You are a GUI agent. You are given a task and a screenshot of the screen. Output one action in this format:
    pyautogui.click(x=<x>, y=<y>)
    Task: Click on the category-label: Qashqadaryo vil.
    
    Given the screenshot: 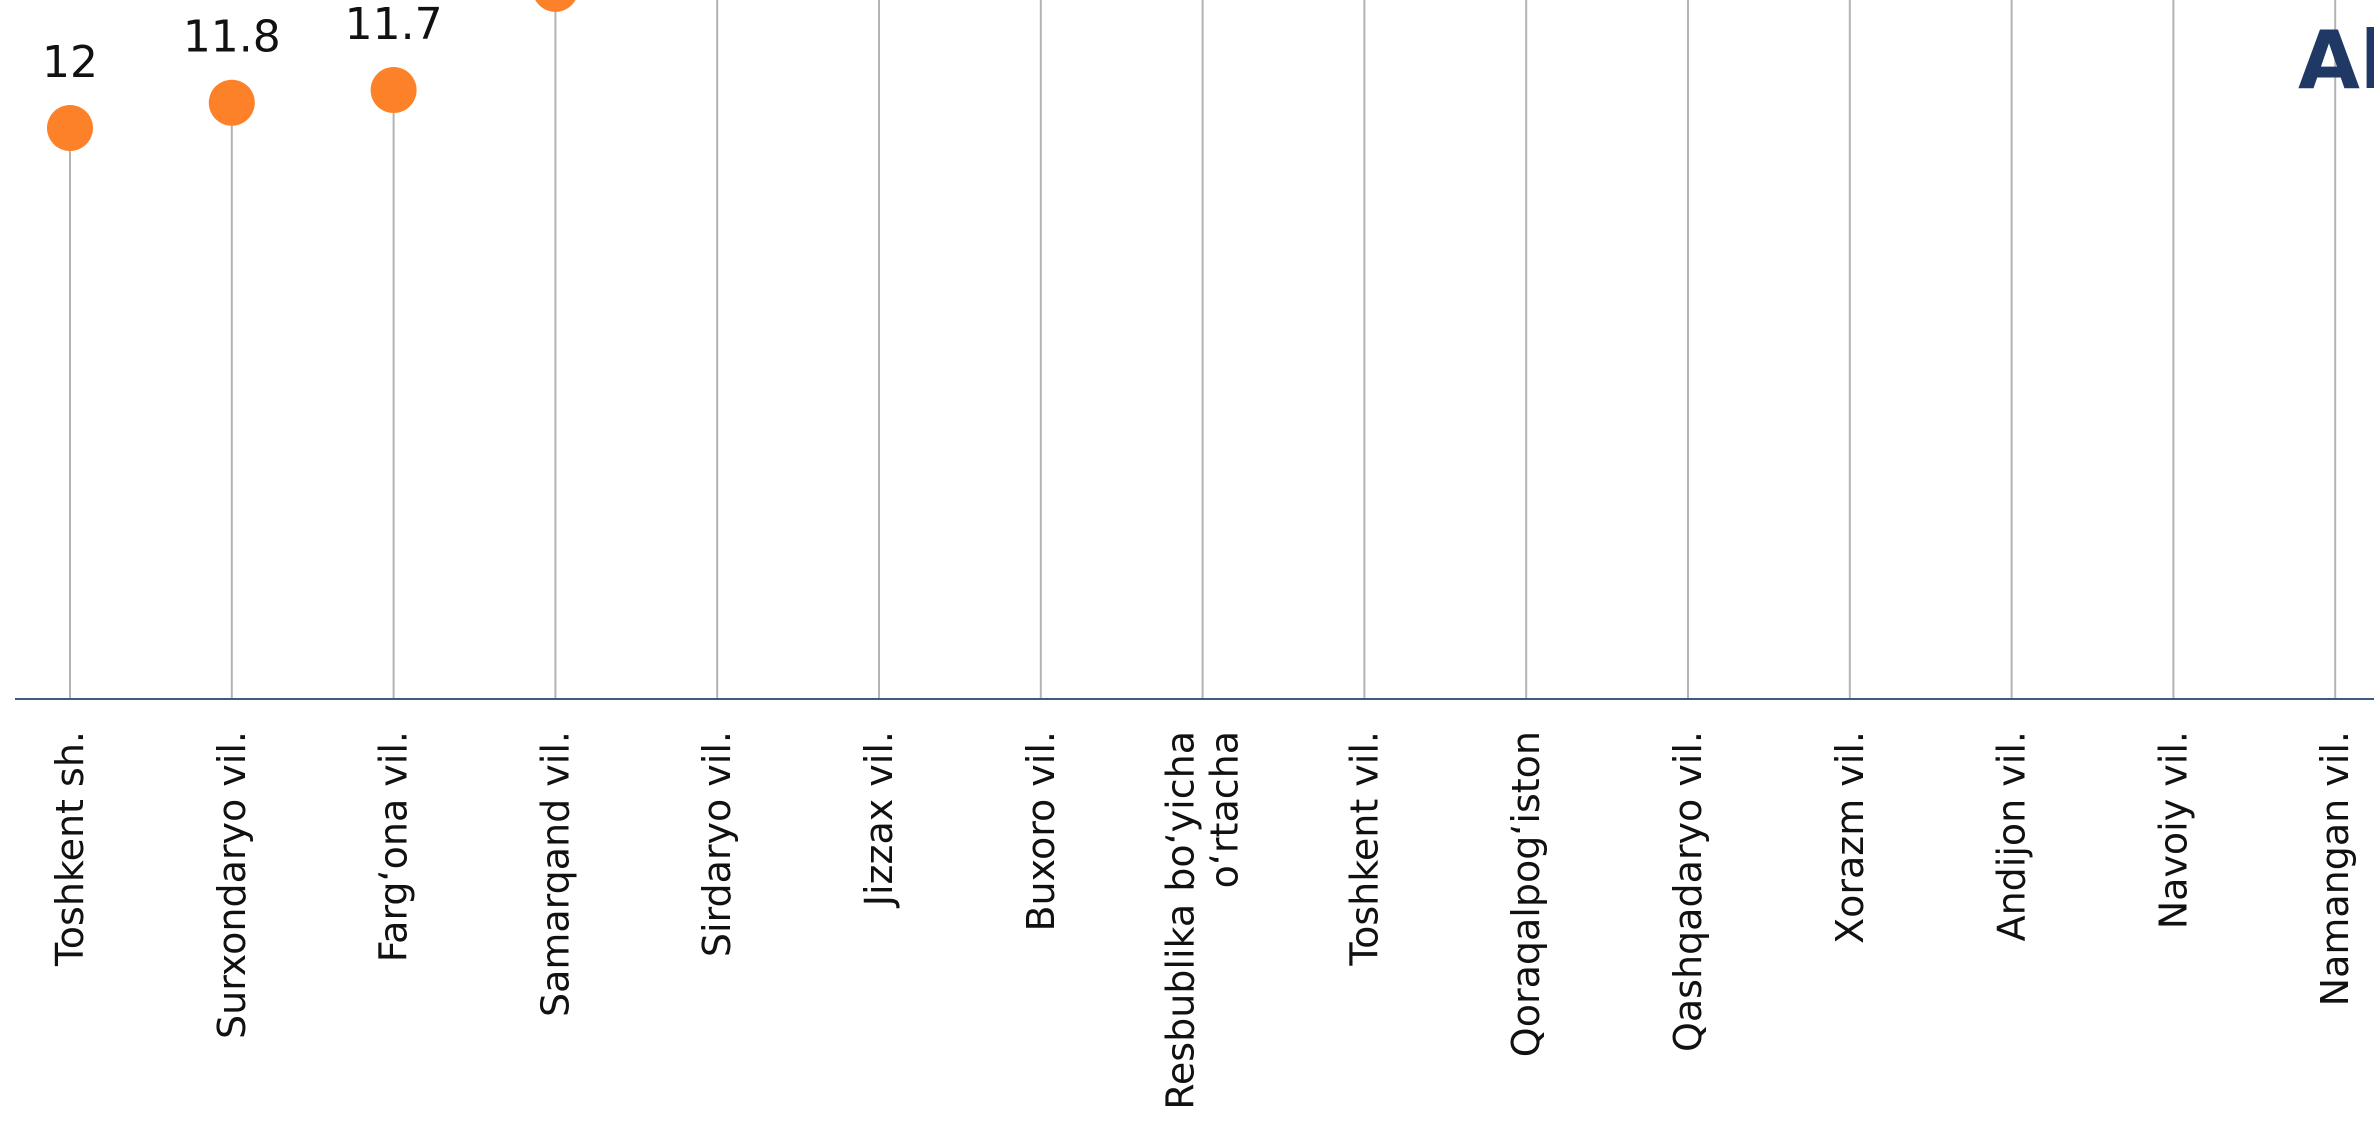 What is the action you would take?
    pyautogui.click(x=1688, y=891)
    